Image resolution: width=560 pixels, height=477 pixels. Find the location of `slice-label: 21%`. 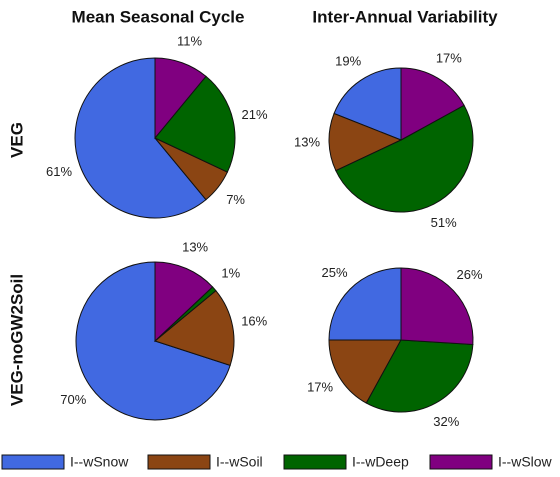

slice-label: 21% is located at coordinates (255, 114).